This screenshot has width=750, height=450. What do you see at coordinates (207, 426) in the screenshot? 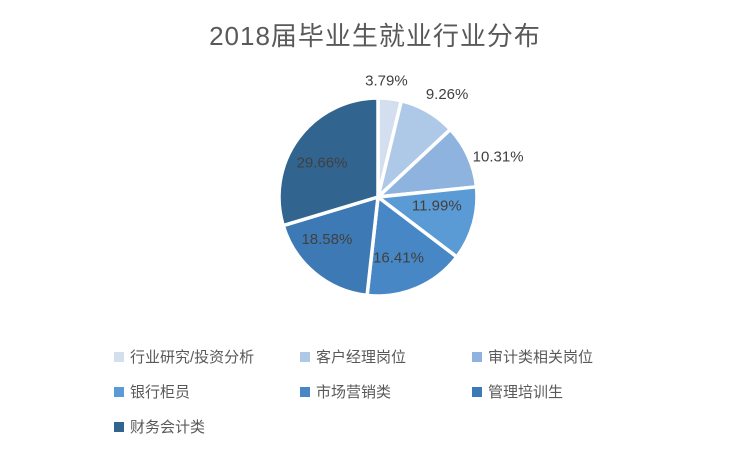
I see `legend-item-6: 财务会计类` at bounding box center [207, 426].